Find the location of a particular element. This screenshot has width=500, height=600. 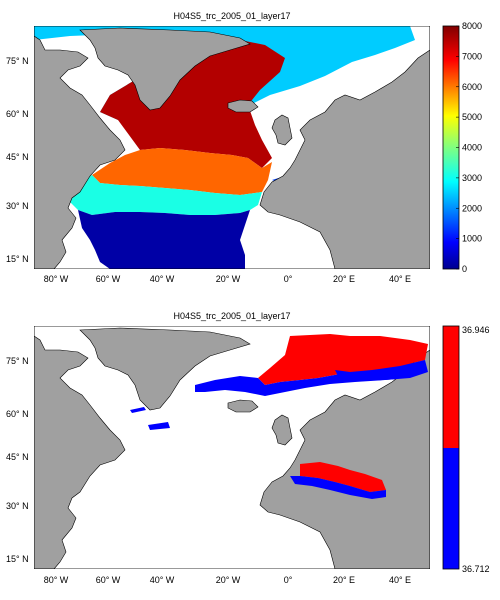

panel-1-ytick-4: 75° N is located at coordinates (17, 61).